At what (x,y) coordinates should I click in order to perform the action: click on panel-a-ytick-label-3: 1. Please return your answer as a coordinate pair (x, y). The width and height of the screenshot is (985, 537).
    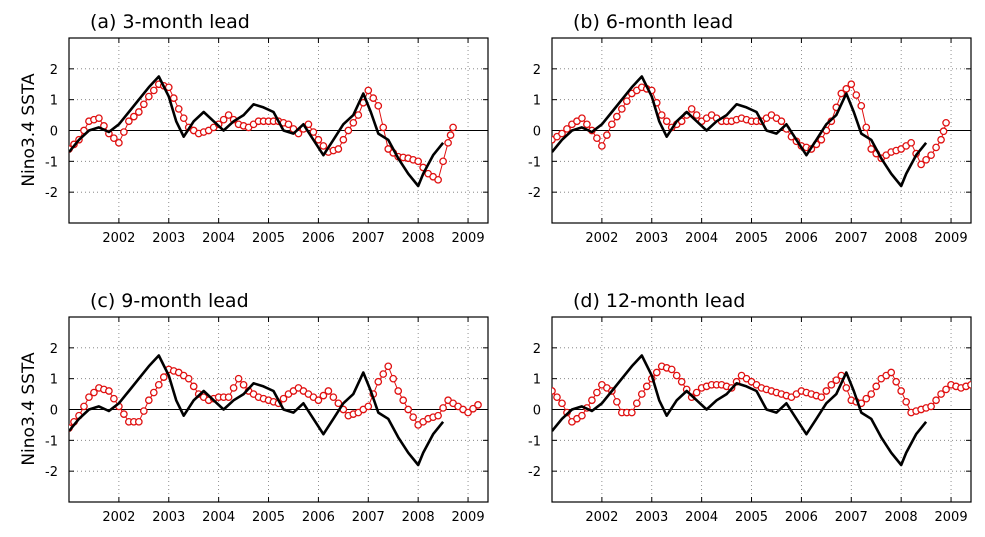
    Looking at the image, I should click on (54, 101).